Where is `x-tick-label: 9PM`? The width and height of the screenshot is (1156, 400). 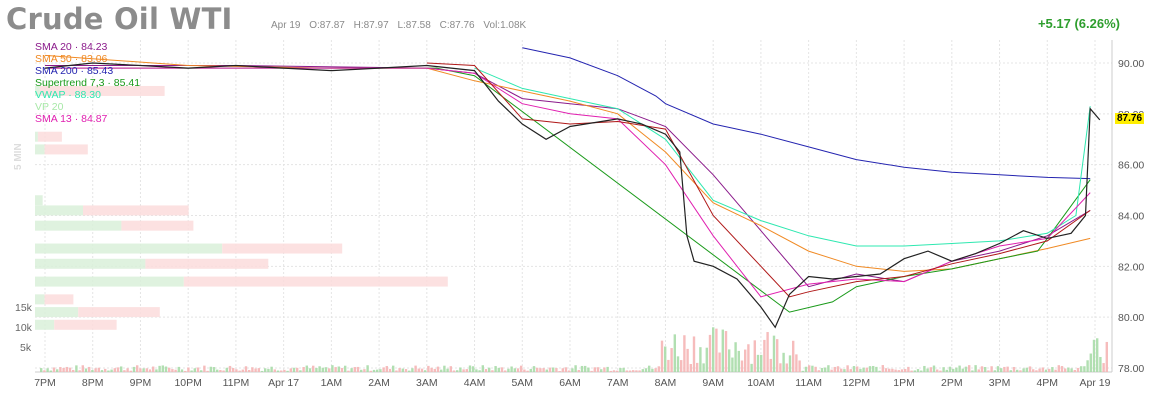 x-tick-label: 9PM is located at coordinates (141, 383).